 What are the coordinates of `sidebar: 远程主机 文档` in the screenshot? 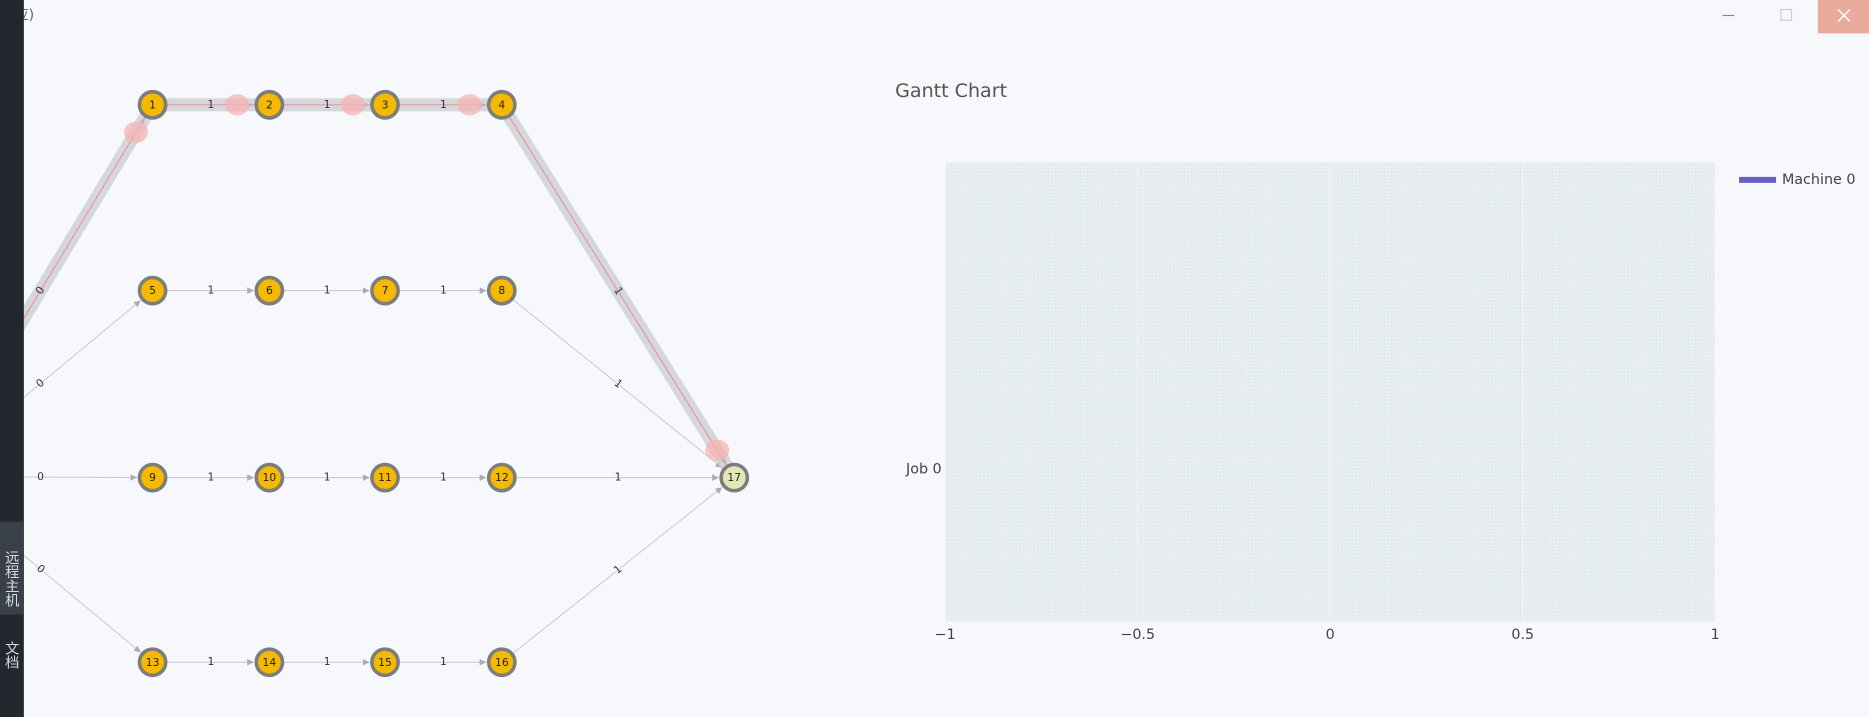 It's located at (12, 358).